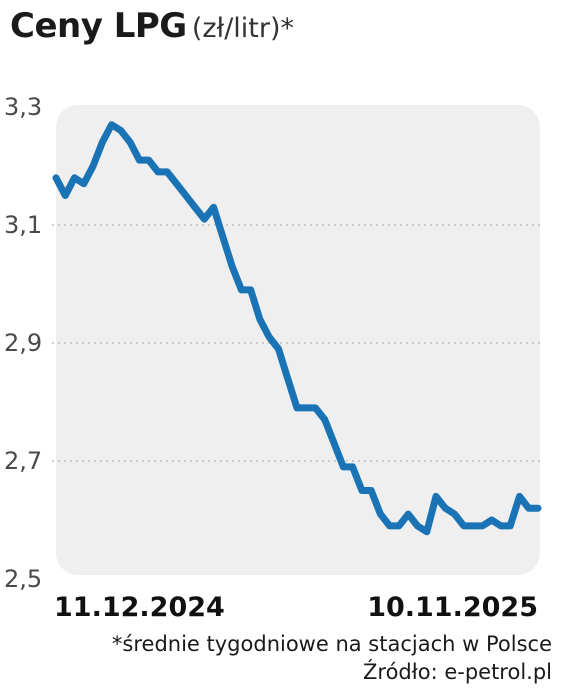  What do you see at coordinates (23, 461) in the screenshot?
I see `y-tick-label: 2,7` at bounding box center [23, 461].